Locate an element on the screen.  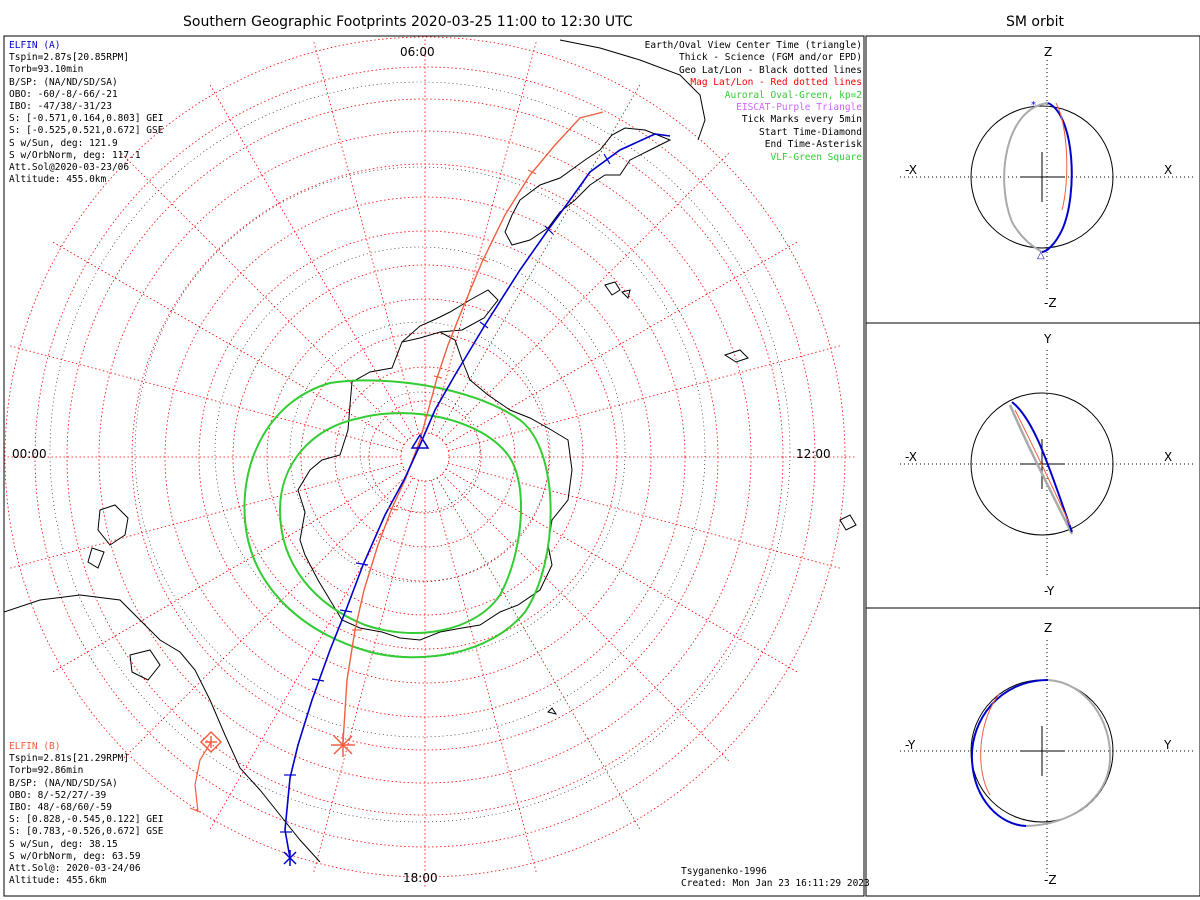
elfin-b-line: Tspin=2.81s[21.29RPM] is located at coordinates (69, 759).